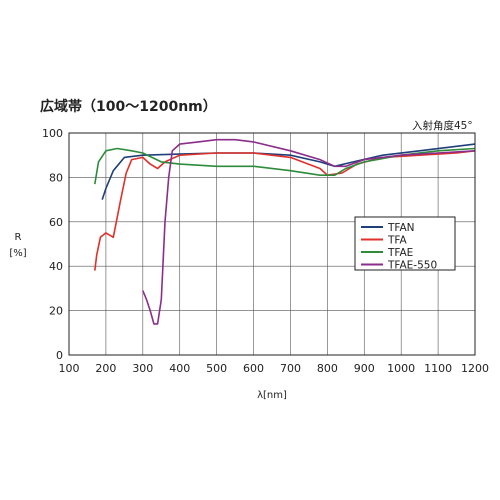 Image resolution: width=500 pixels, height=500 pixels. What do you see at coordinates (290, 368) in the screenshot?
I see `x-tick-label: 700` at bounding box center [290, 368].